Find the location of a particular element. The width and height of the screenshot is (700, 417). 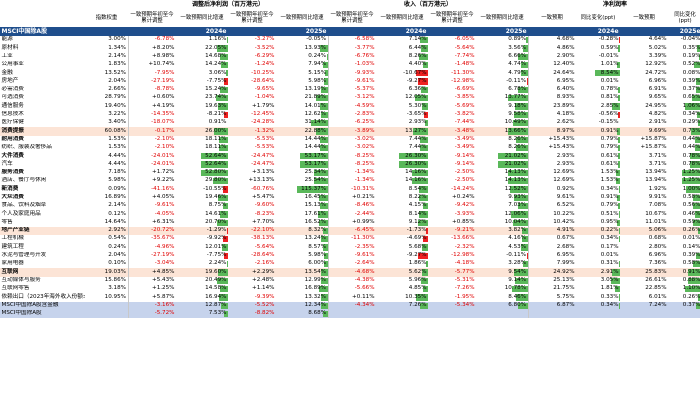

cell-3: -10.25% is located at coordinates (252, 73).